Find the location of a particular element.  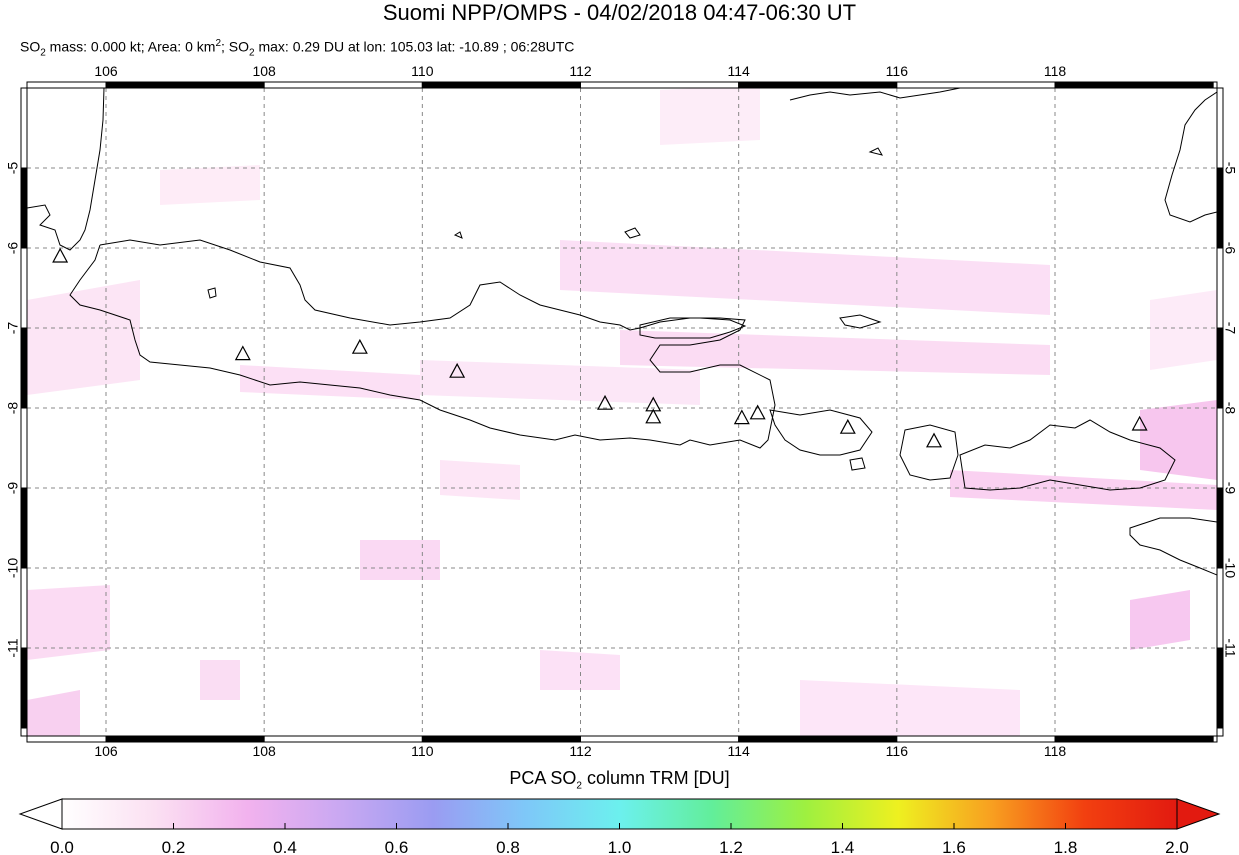

small-islet is located at coordinates (212, 293).